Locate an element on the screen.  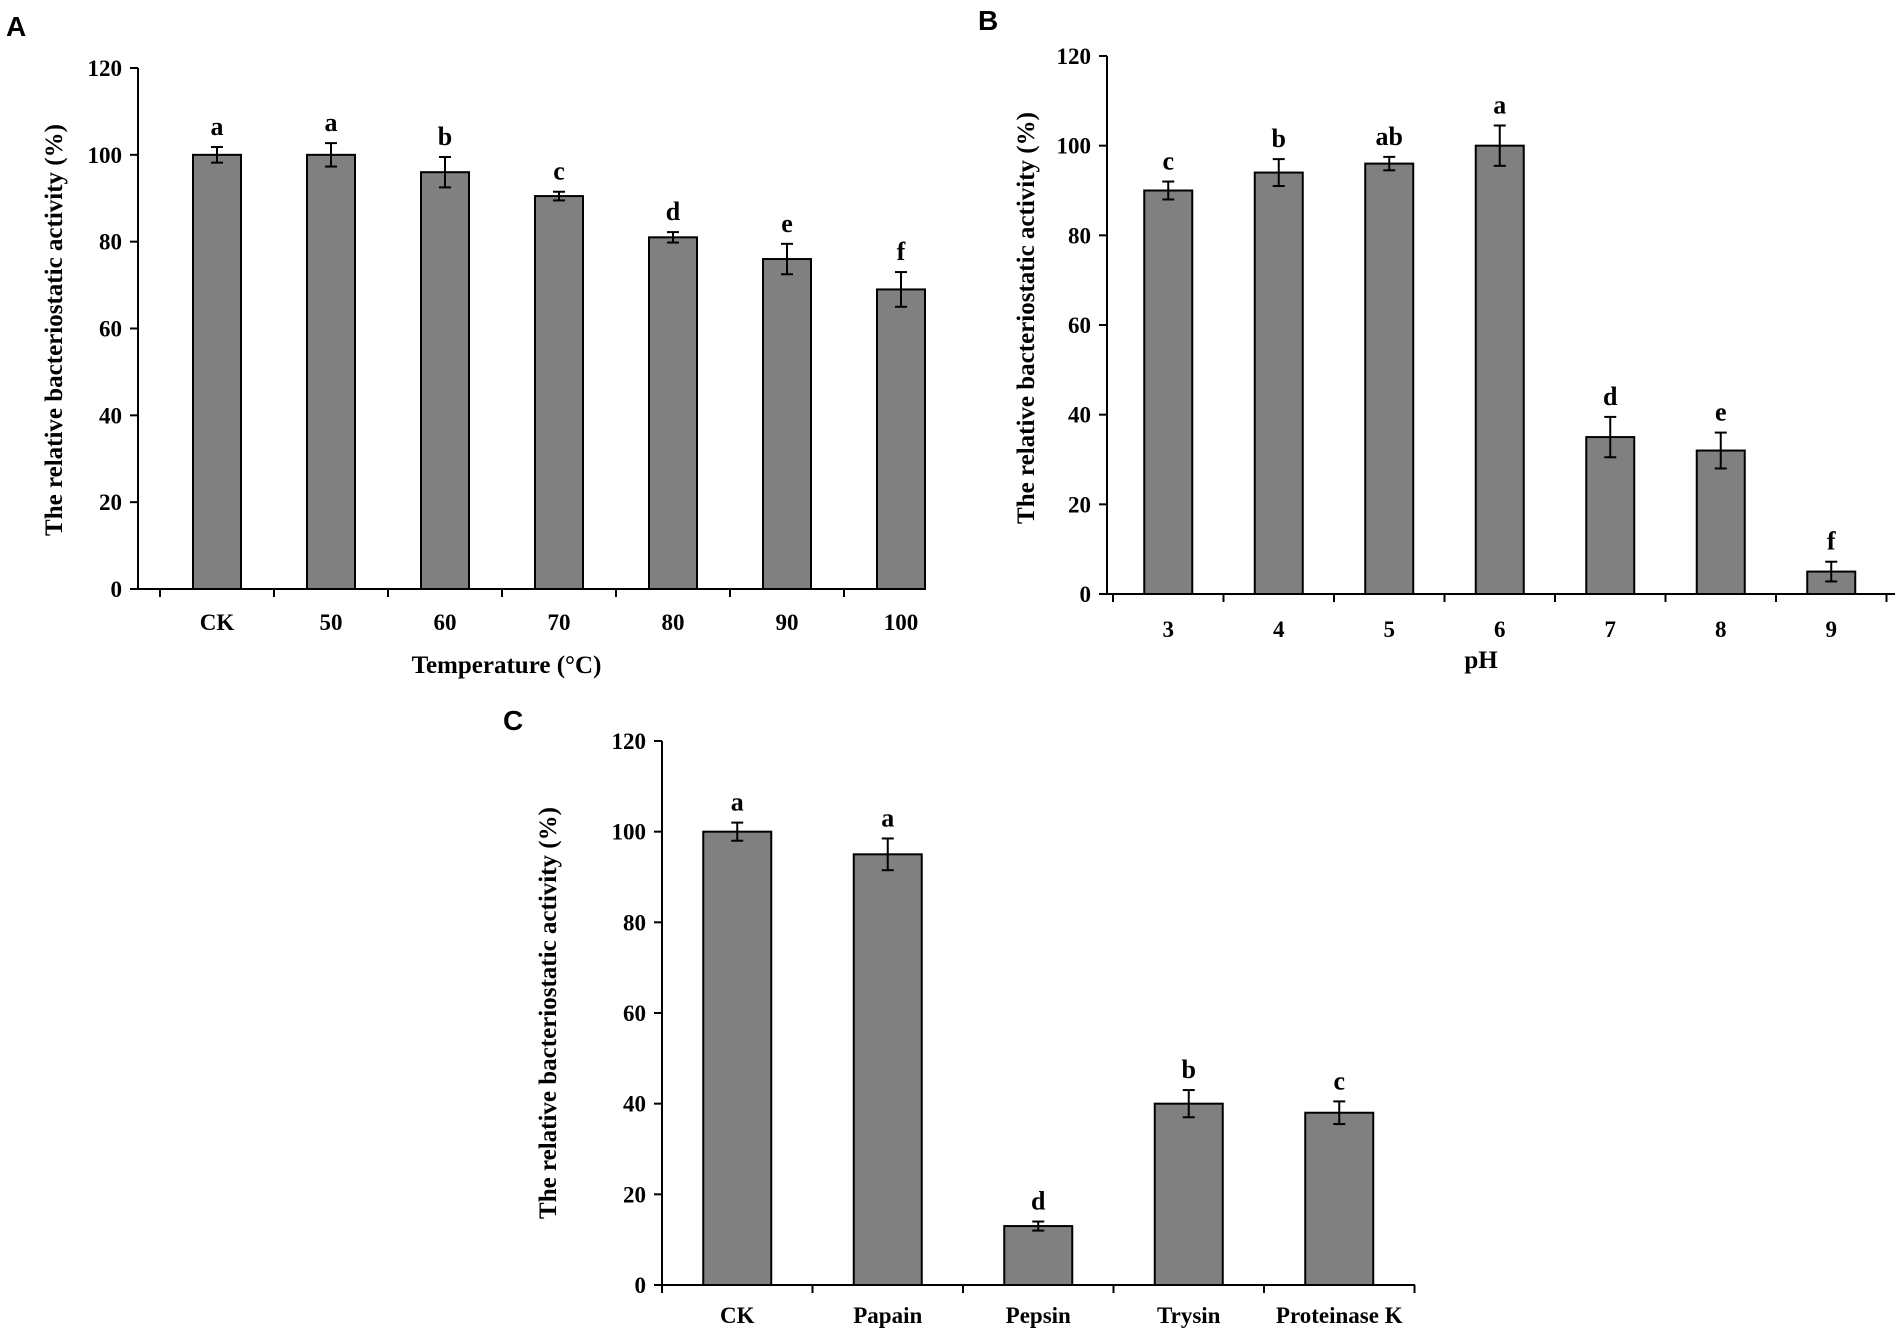
panel-c-y-tick-label: 80 is located at coordinates (634, 922).